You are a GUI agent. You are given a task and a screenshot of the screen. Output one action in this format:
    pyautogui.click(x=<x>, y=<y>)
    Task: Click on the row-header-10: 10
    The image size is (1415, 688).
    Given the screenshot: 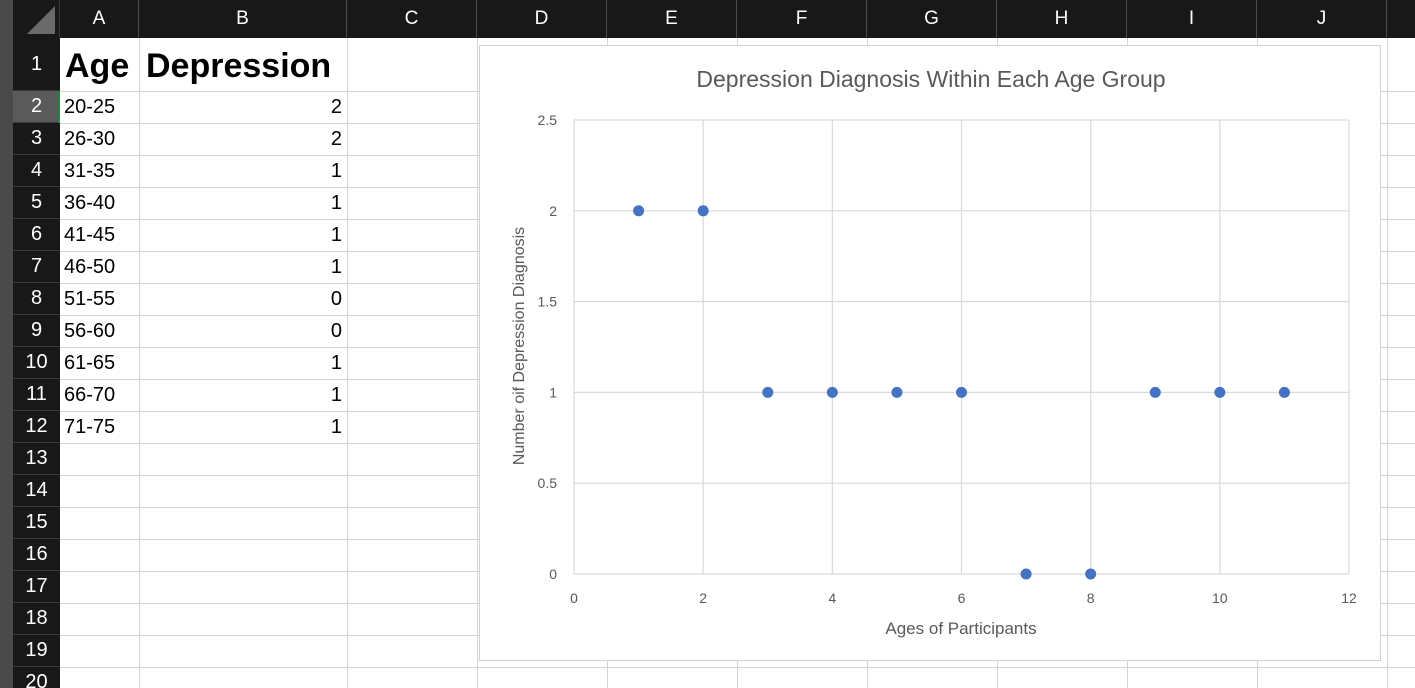 What is the action you would take?
    pyautogui.click(x=36, y=363)
    